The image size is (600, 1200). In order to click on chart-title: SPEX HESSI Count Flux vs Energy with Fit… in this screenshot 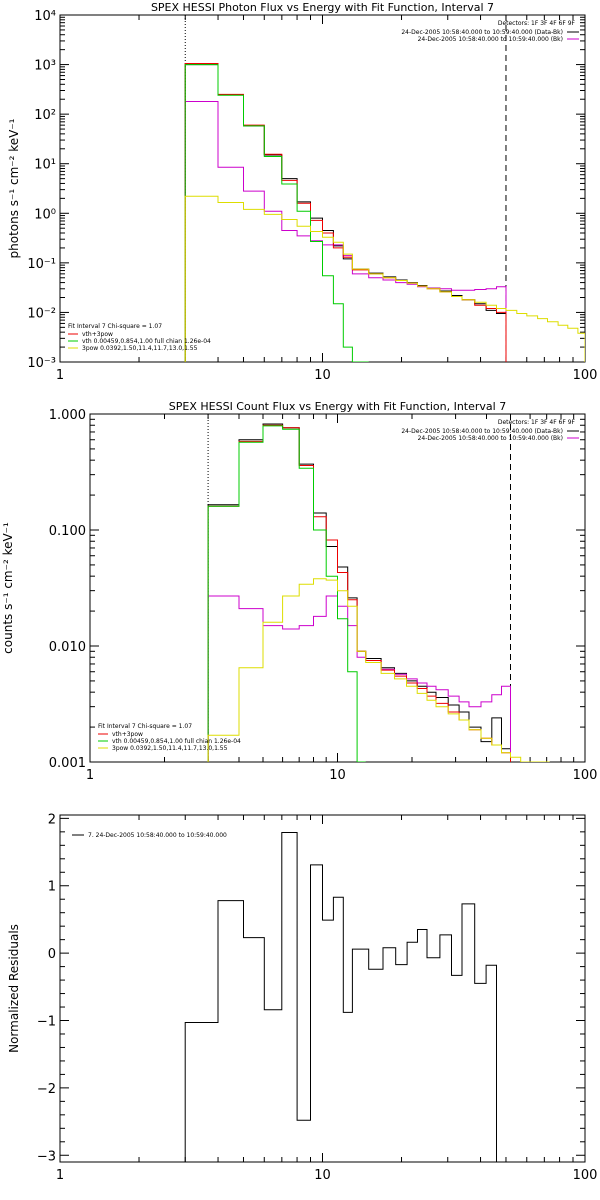, I will do `click(337, 406)`.